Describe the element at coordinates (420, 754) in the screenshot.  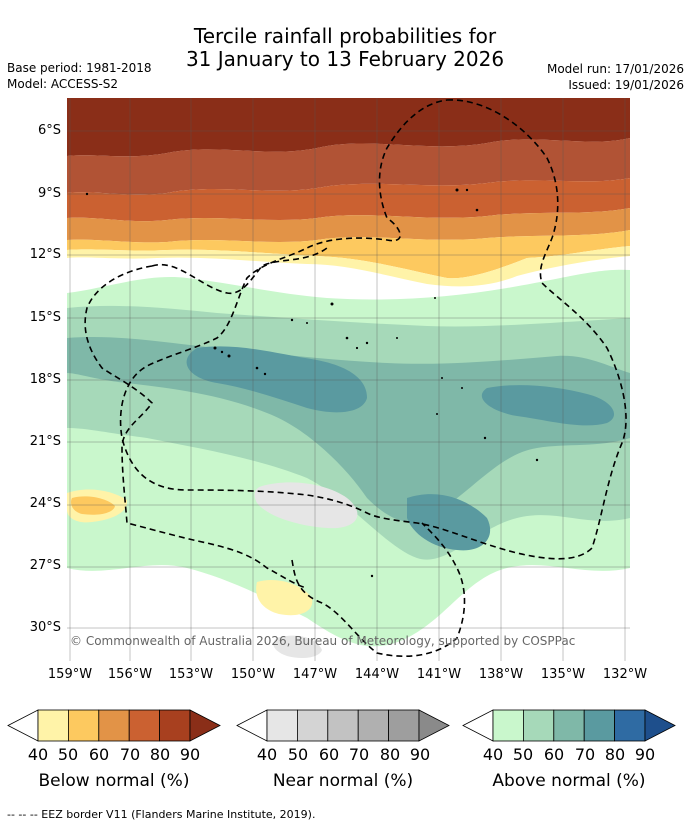
I see `legend-near-tick-90: 90` at that location.